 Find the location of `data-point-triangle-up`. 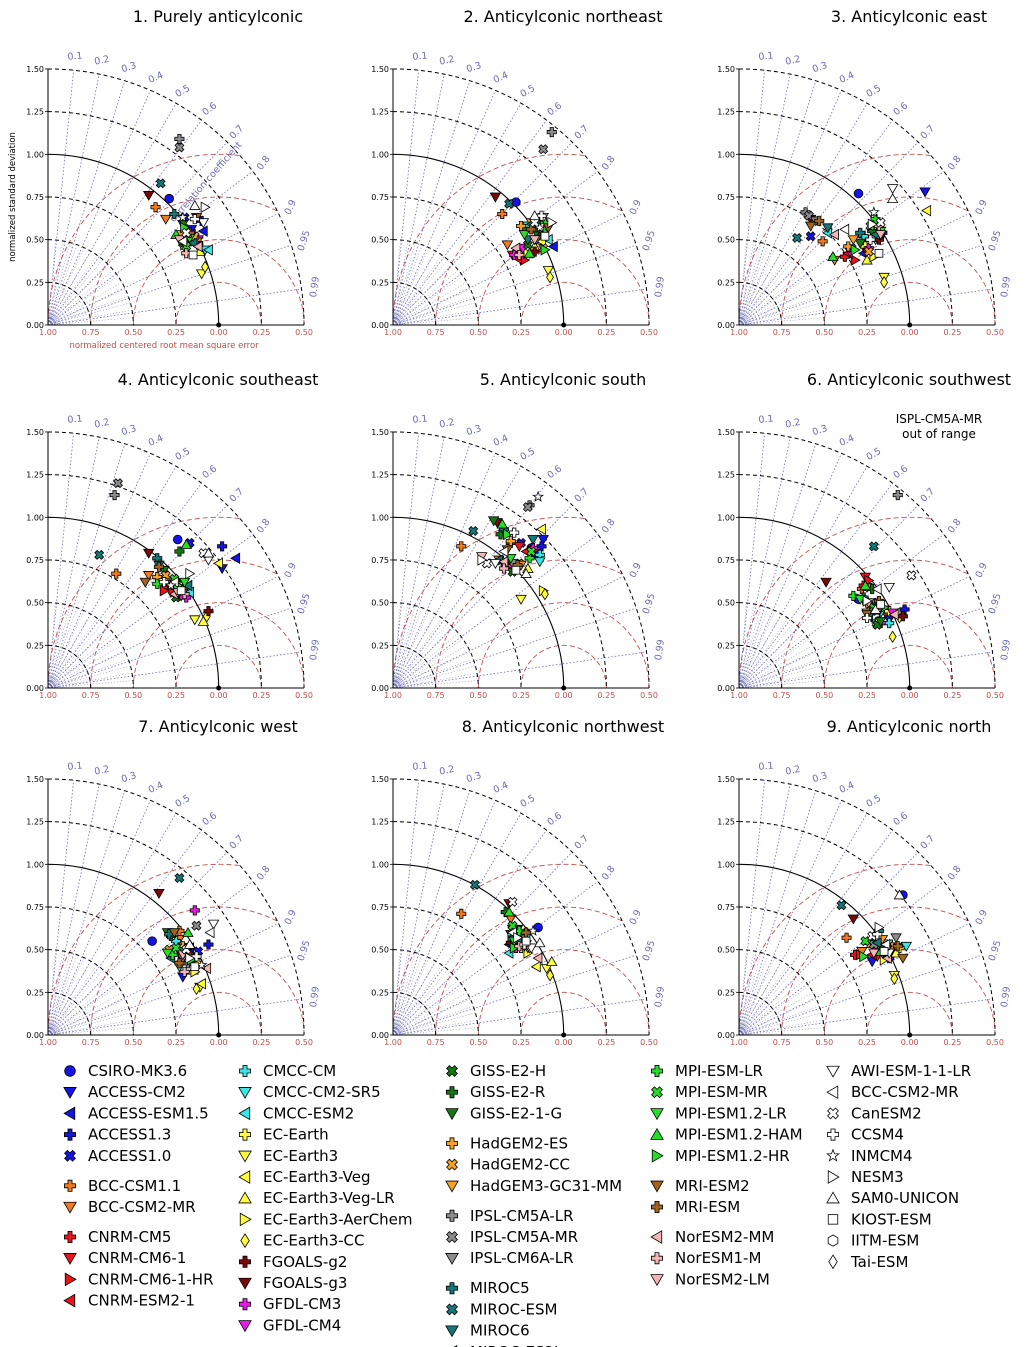

data-point-triangle-up is located at coordinates (892, 198).